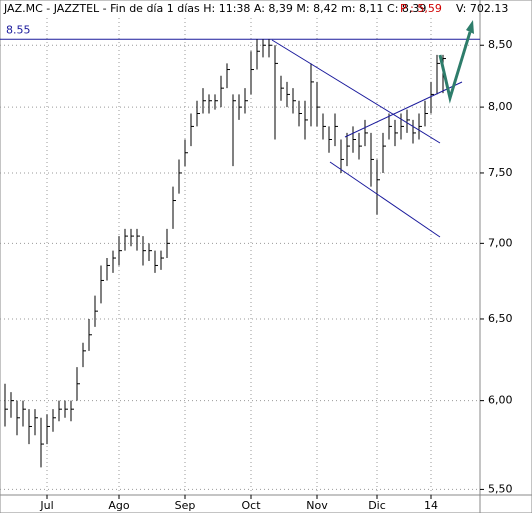 This screenshot has height=513, width=532. I want to click on x-tick-label: Dic, so click(377, 505).